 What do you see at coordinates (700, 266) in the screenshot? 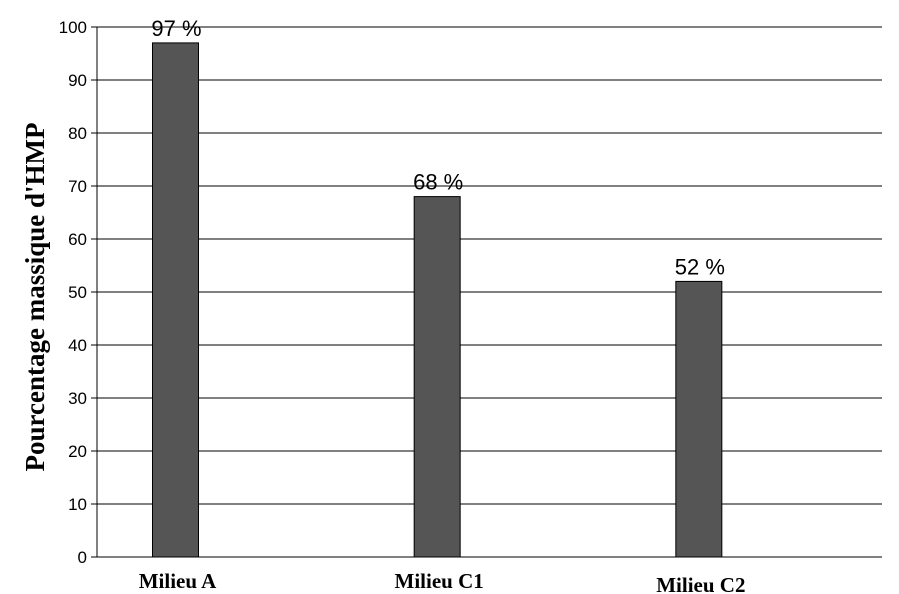
I see `data-label: 52 %` at bounding box center [700, 266].